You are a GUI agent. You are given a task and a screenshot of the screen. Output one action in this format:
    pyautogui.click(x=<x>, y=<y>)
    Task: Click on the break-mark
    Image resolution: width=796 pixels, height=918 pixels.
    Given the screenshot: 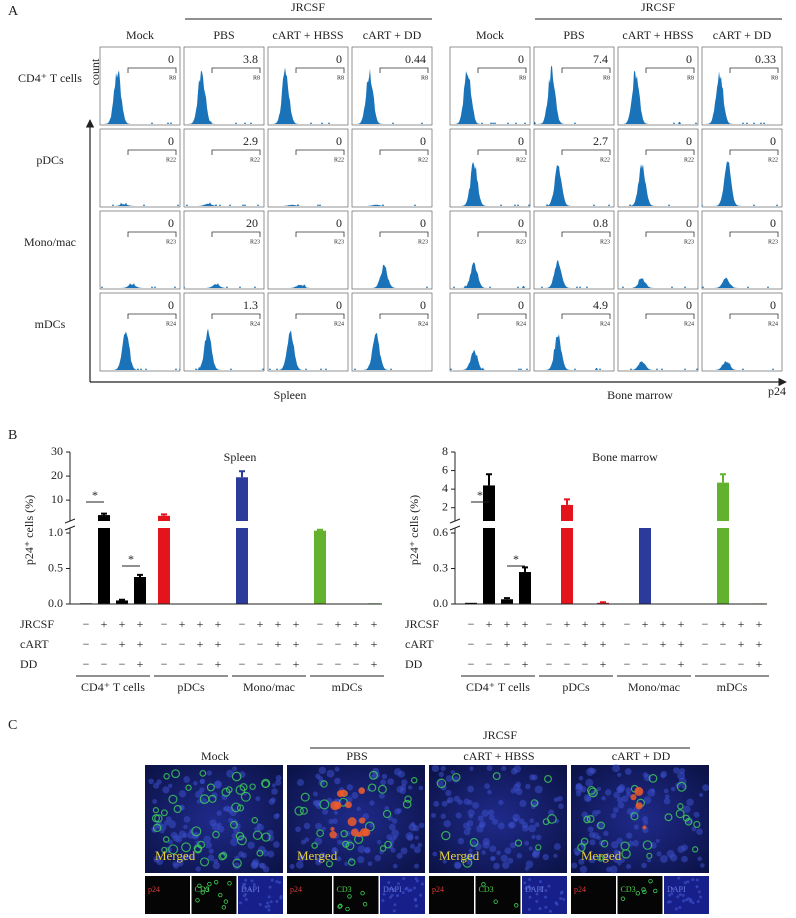 What is the action you would take?
    pyautogui.click(x=455, y=524)
    